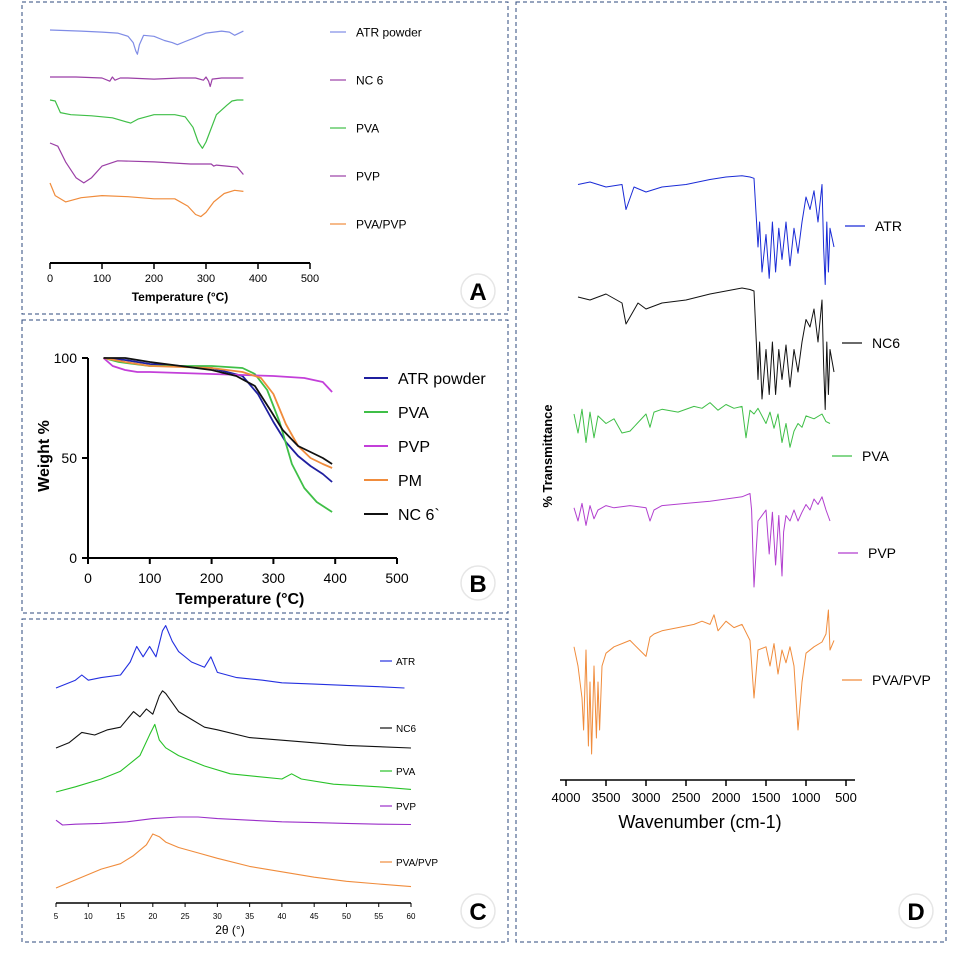 The height and width of the screenshot is (956, 964). What do you see at coordinates (281, 916) in the screenshot?
I see `panel-c-tick-label-40: 40` at bounding box center [281, 916].